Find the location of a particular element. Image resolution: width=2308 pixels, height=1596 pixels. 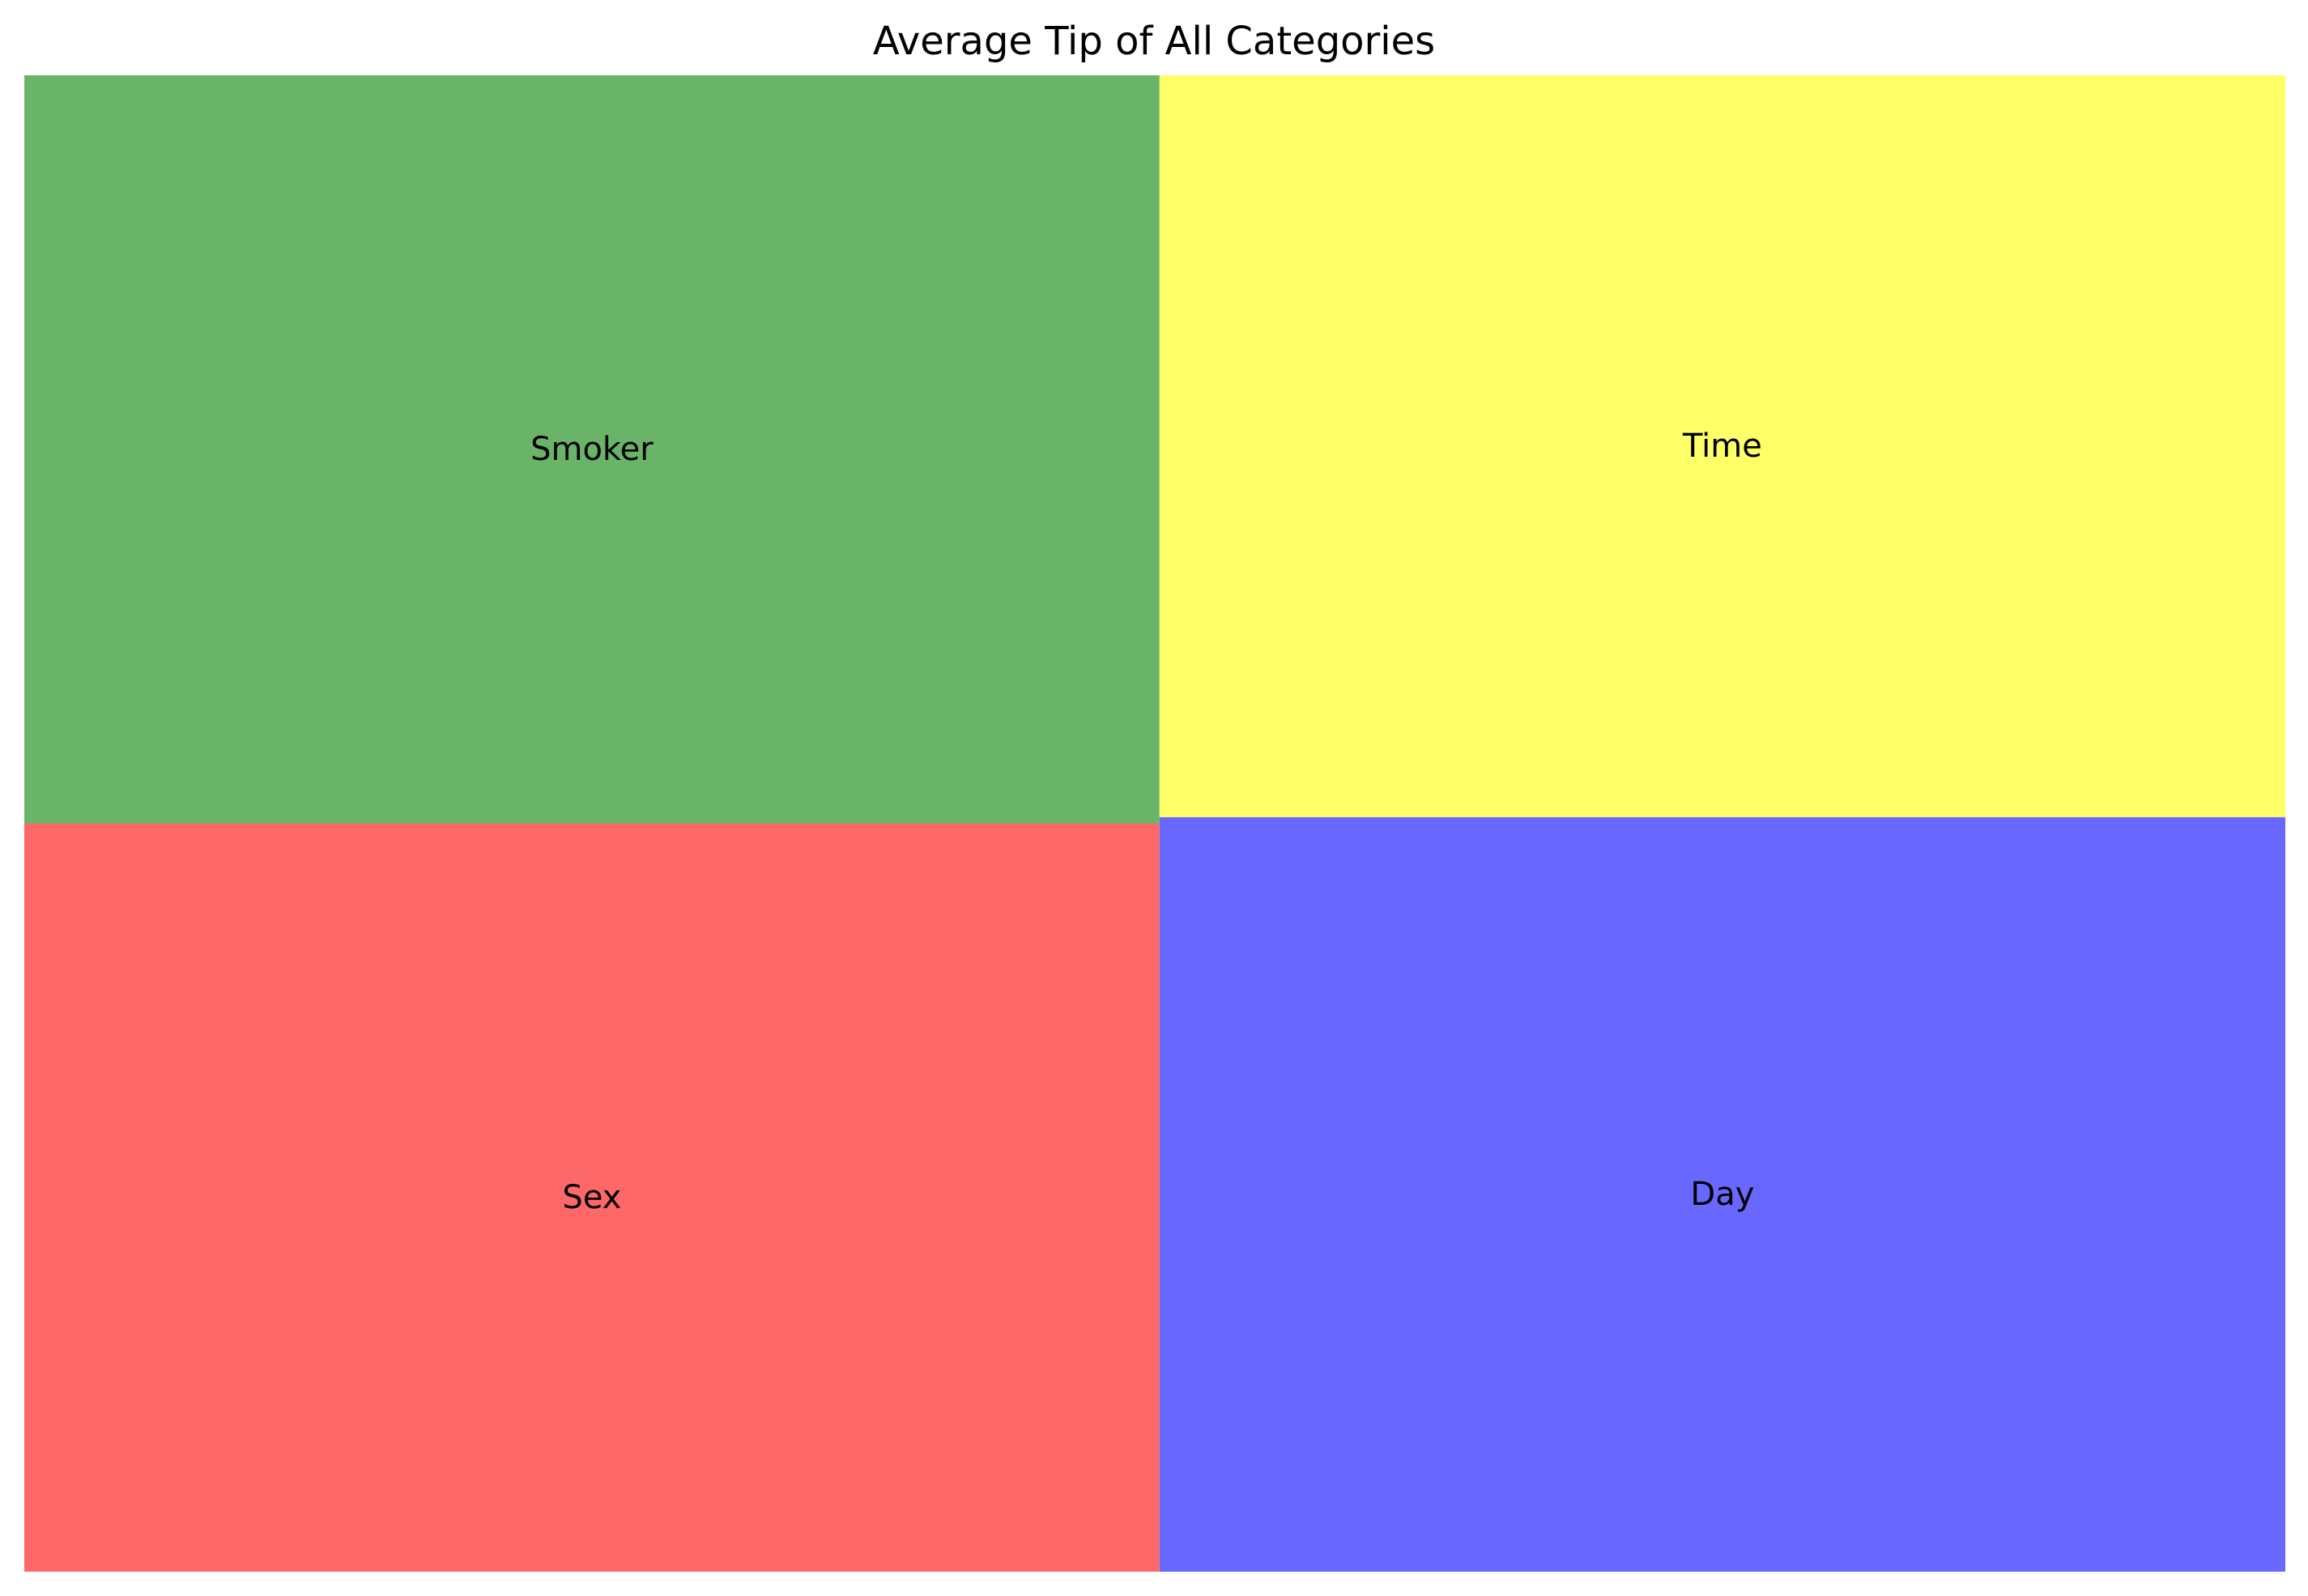

tile-label-smoker: Smoker is located at coordinates (592, 449).